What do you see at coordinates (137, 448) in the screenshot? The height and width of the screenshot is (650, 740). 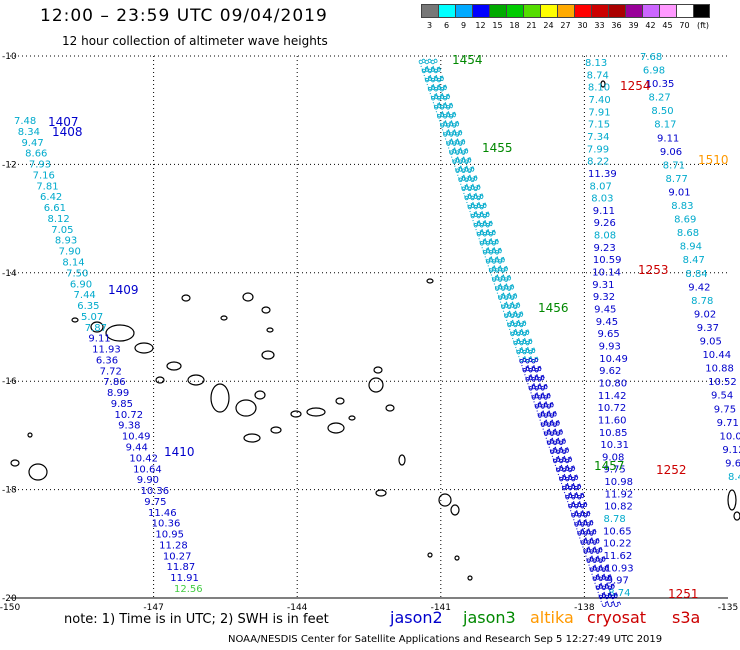 I see `swh-value: 9.44` at bounding box center [137, 448].